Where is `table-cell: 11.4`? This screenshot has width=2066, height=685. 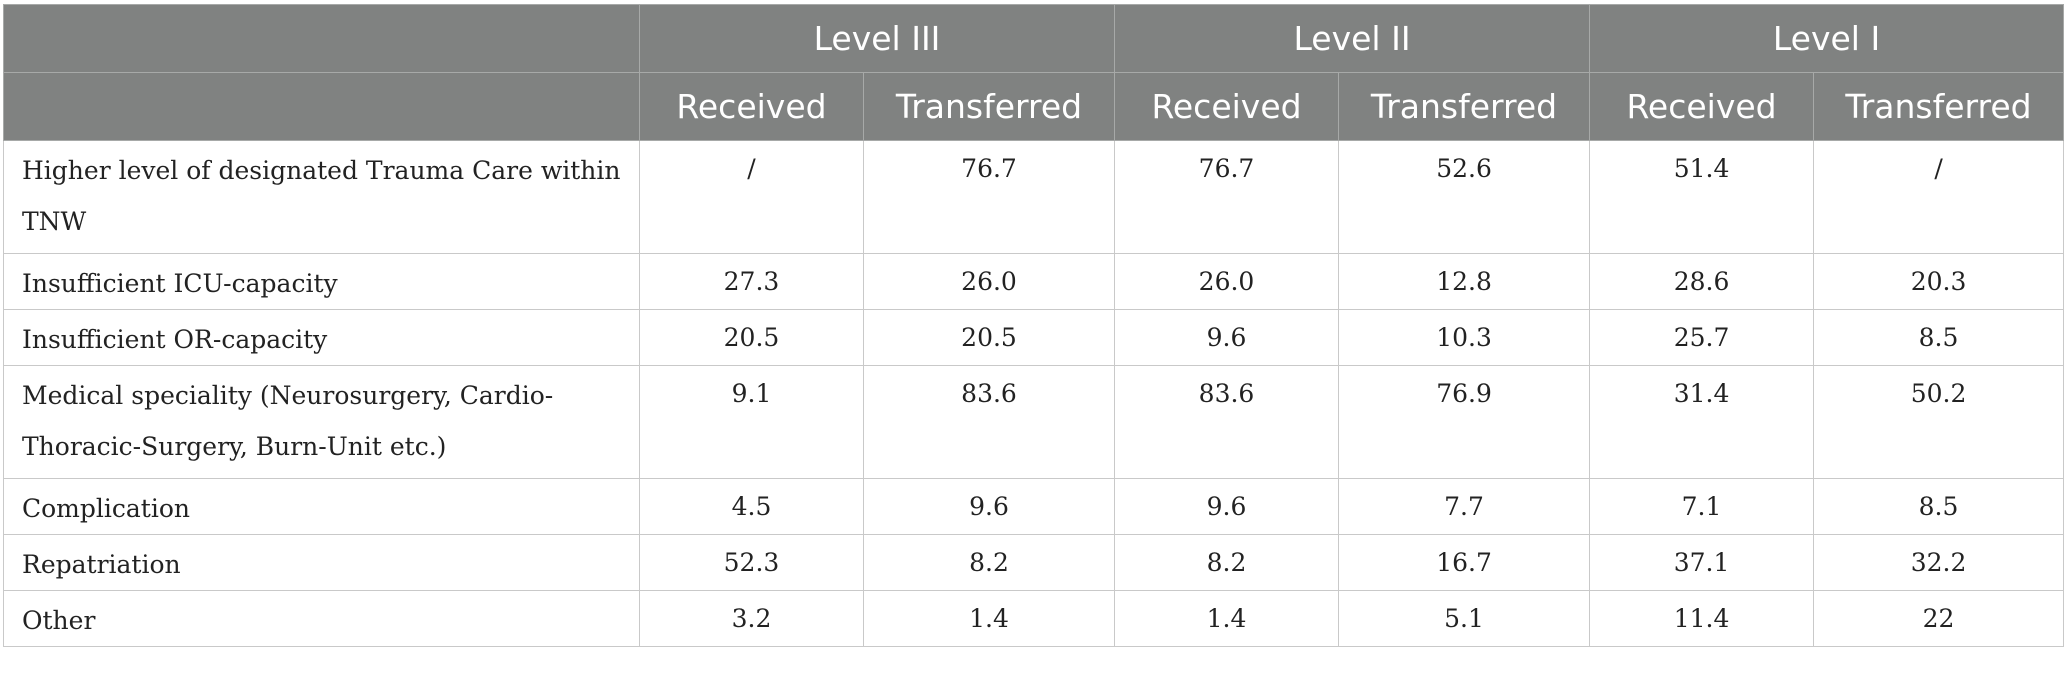 table-cell: 11.4 is located at coordinates (1702, 618).